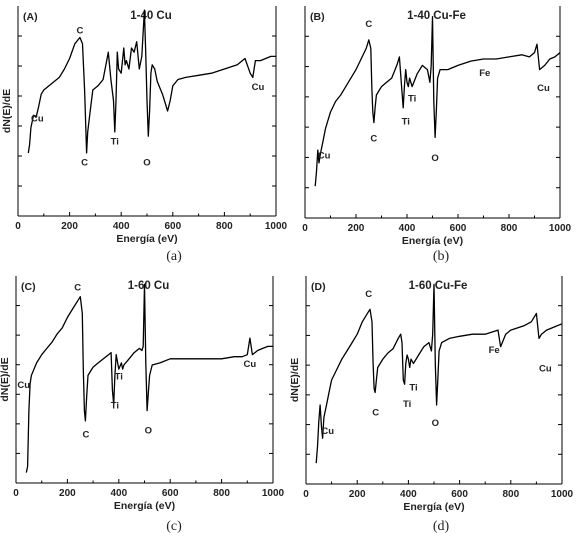 This screenshot has width=577, height=551. What do you see at coordinates (28, 287) in the screenshot?
I see `panel-tag: (C)` at bounding box center [28, 287].